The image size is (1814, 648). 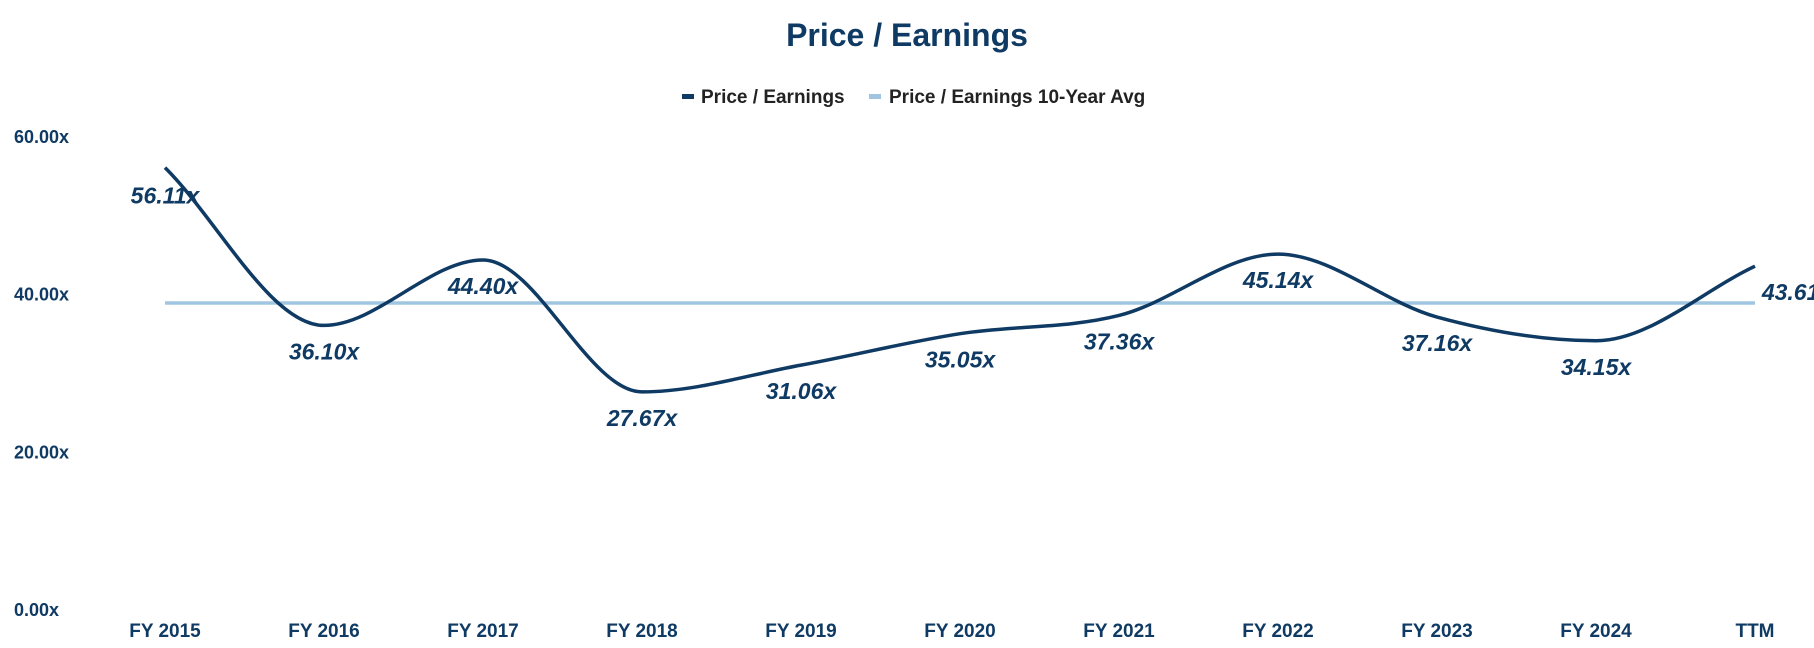 I want to click on legend-swatch-pe, so click(x=688, y=96).